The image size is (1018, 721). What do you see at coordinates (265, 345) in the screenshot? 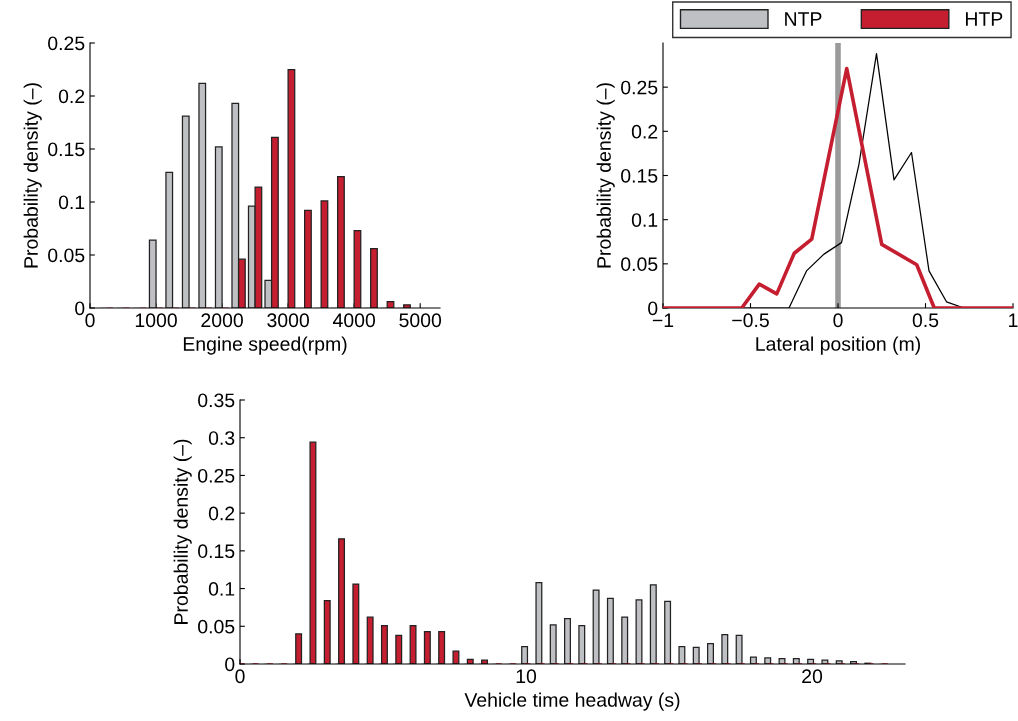
I see `x-axis-title: Engine speed(rpm)` at bounding box center [265, 345].